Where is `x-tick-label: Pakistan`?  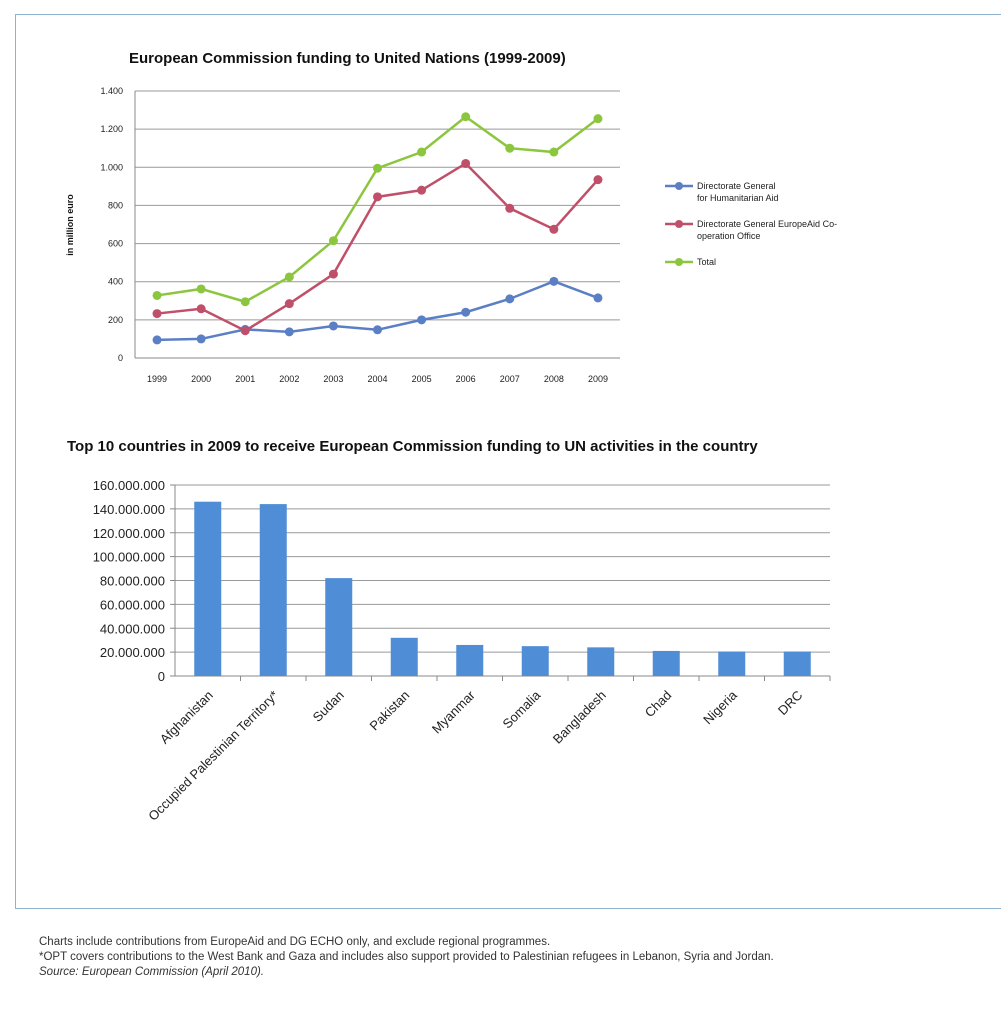
x-tick-label: Pakistan is located at coordinates (389, 711).